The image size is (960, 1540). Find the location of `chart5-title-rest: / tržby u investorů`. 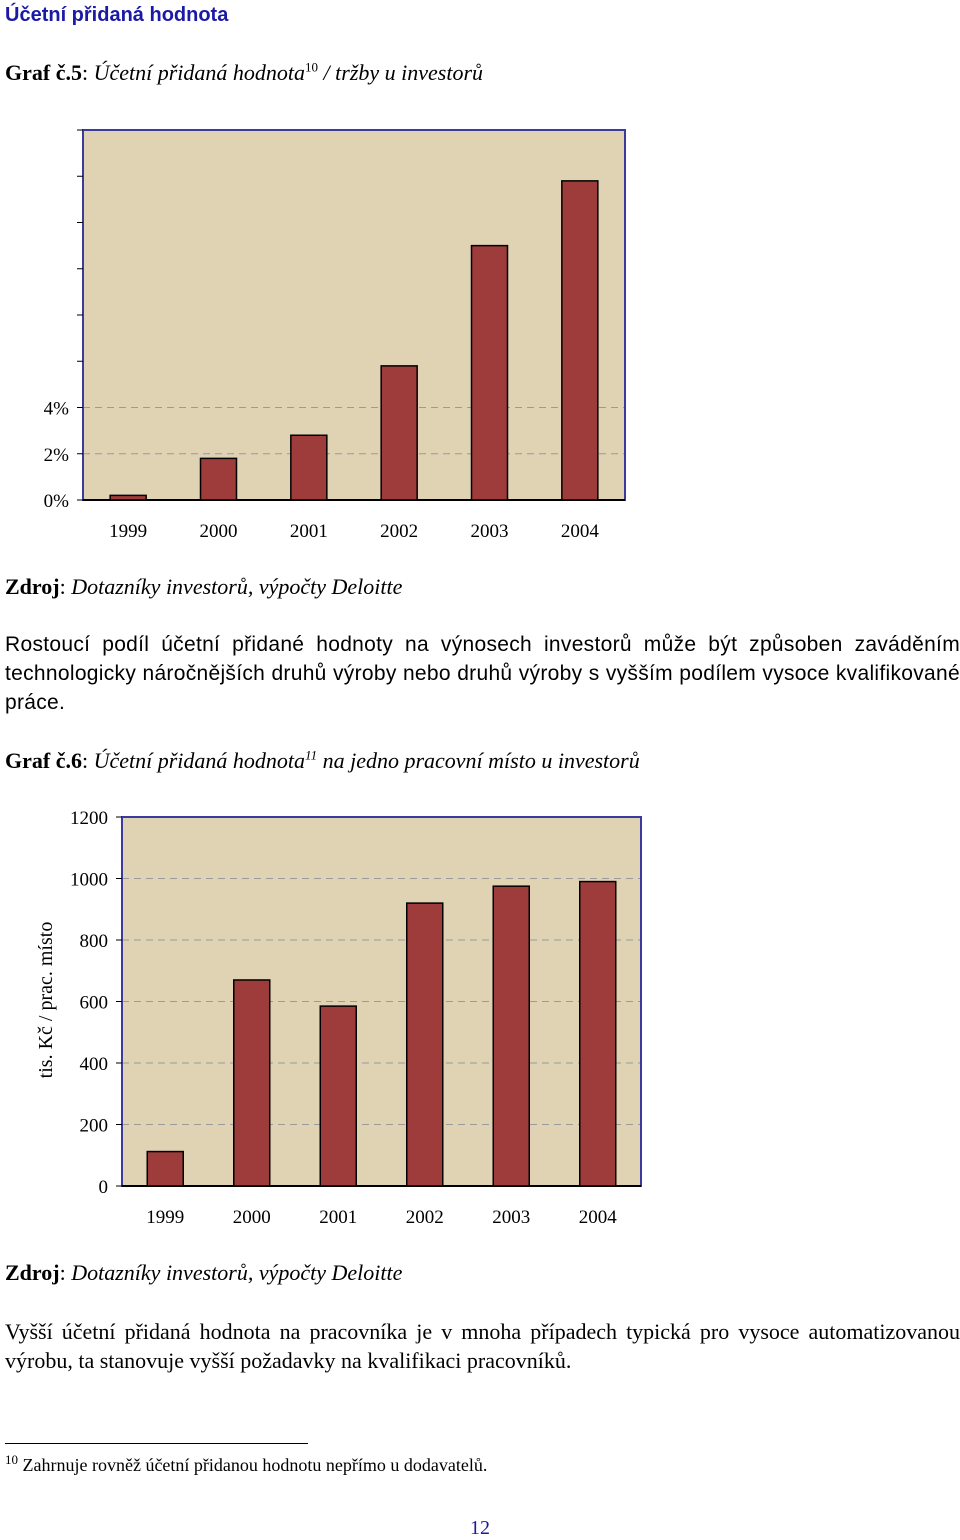

chart5-title-rest: / tržby u investorů is located at coordinates (401, 72).